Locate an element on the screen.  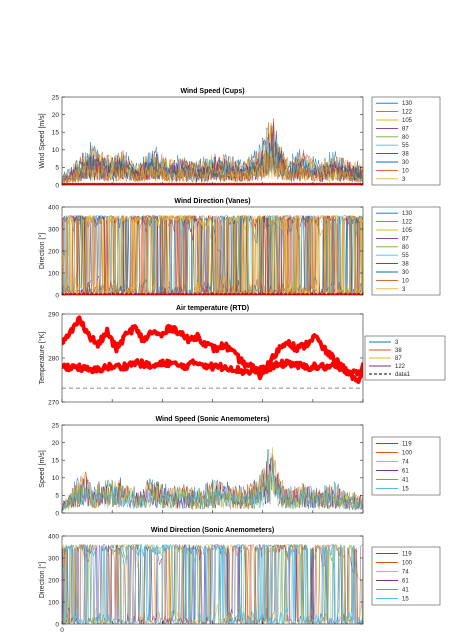
y-tick-label: 270 is located at coordinates (53, 402).